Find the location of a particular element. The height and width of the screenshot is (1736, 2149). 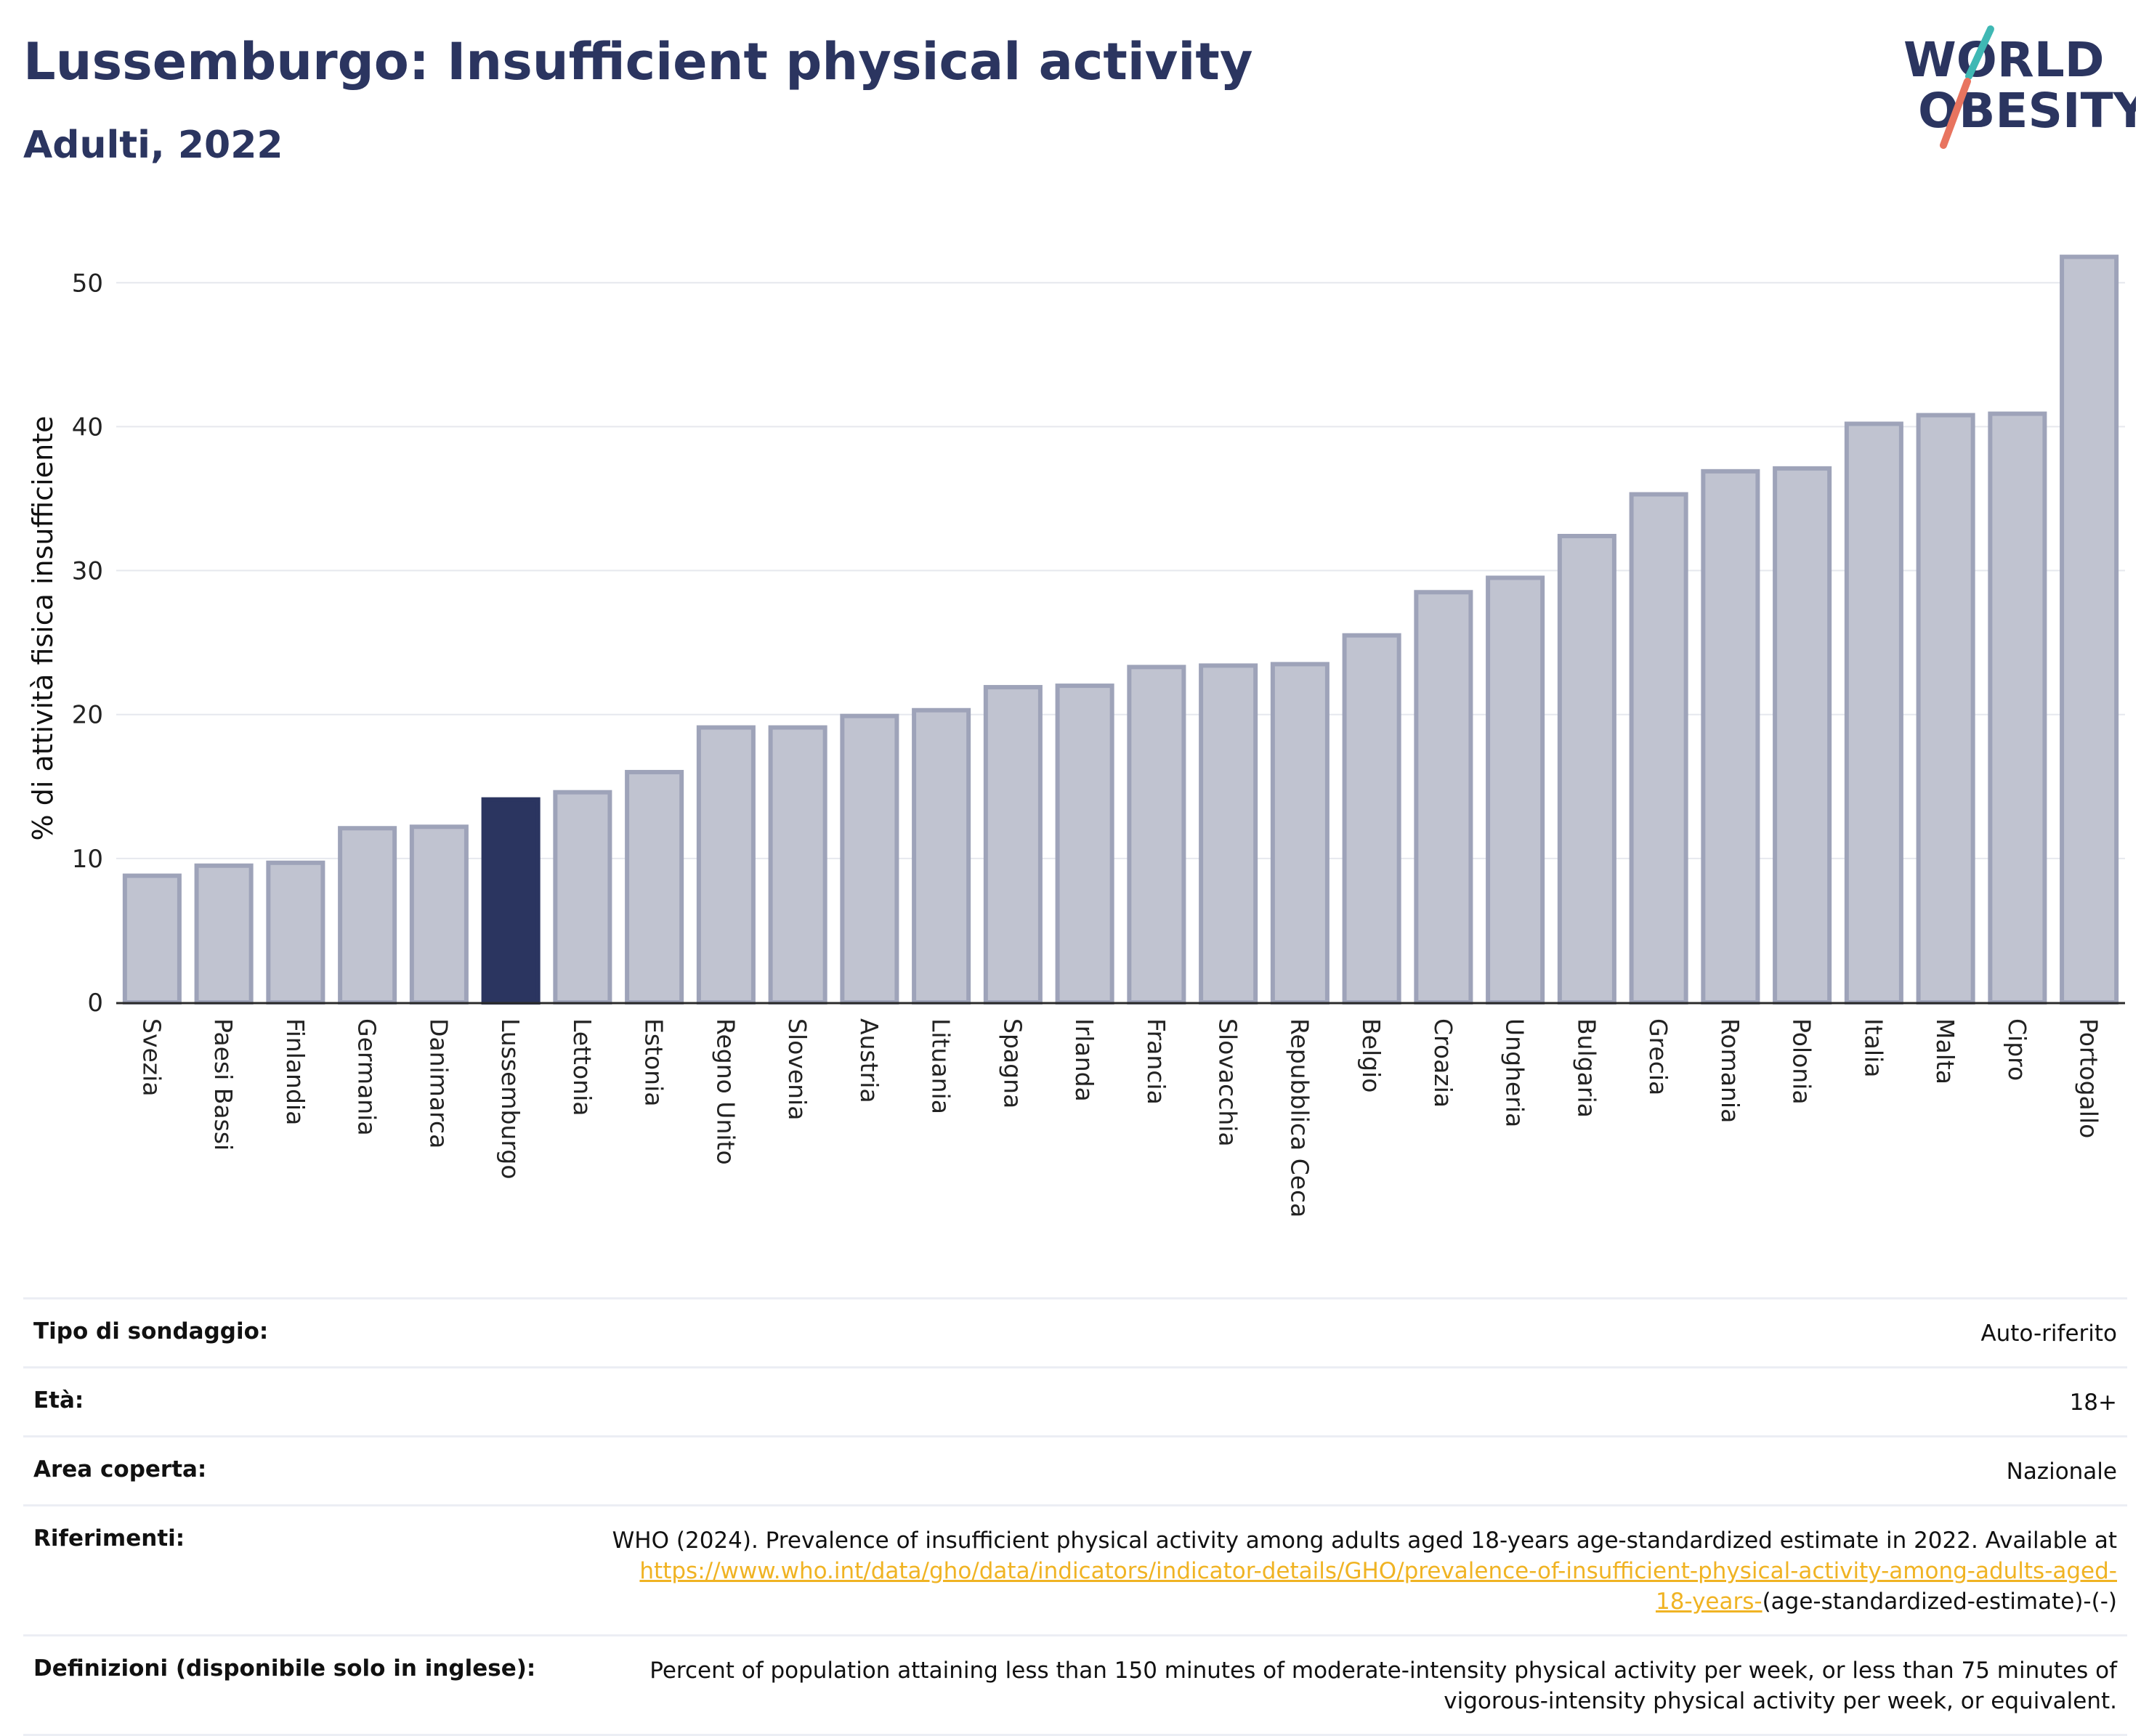

x-tick-label: Grecia is located at coordinates (1658, 1056).